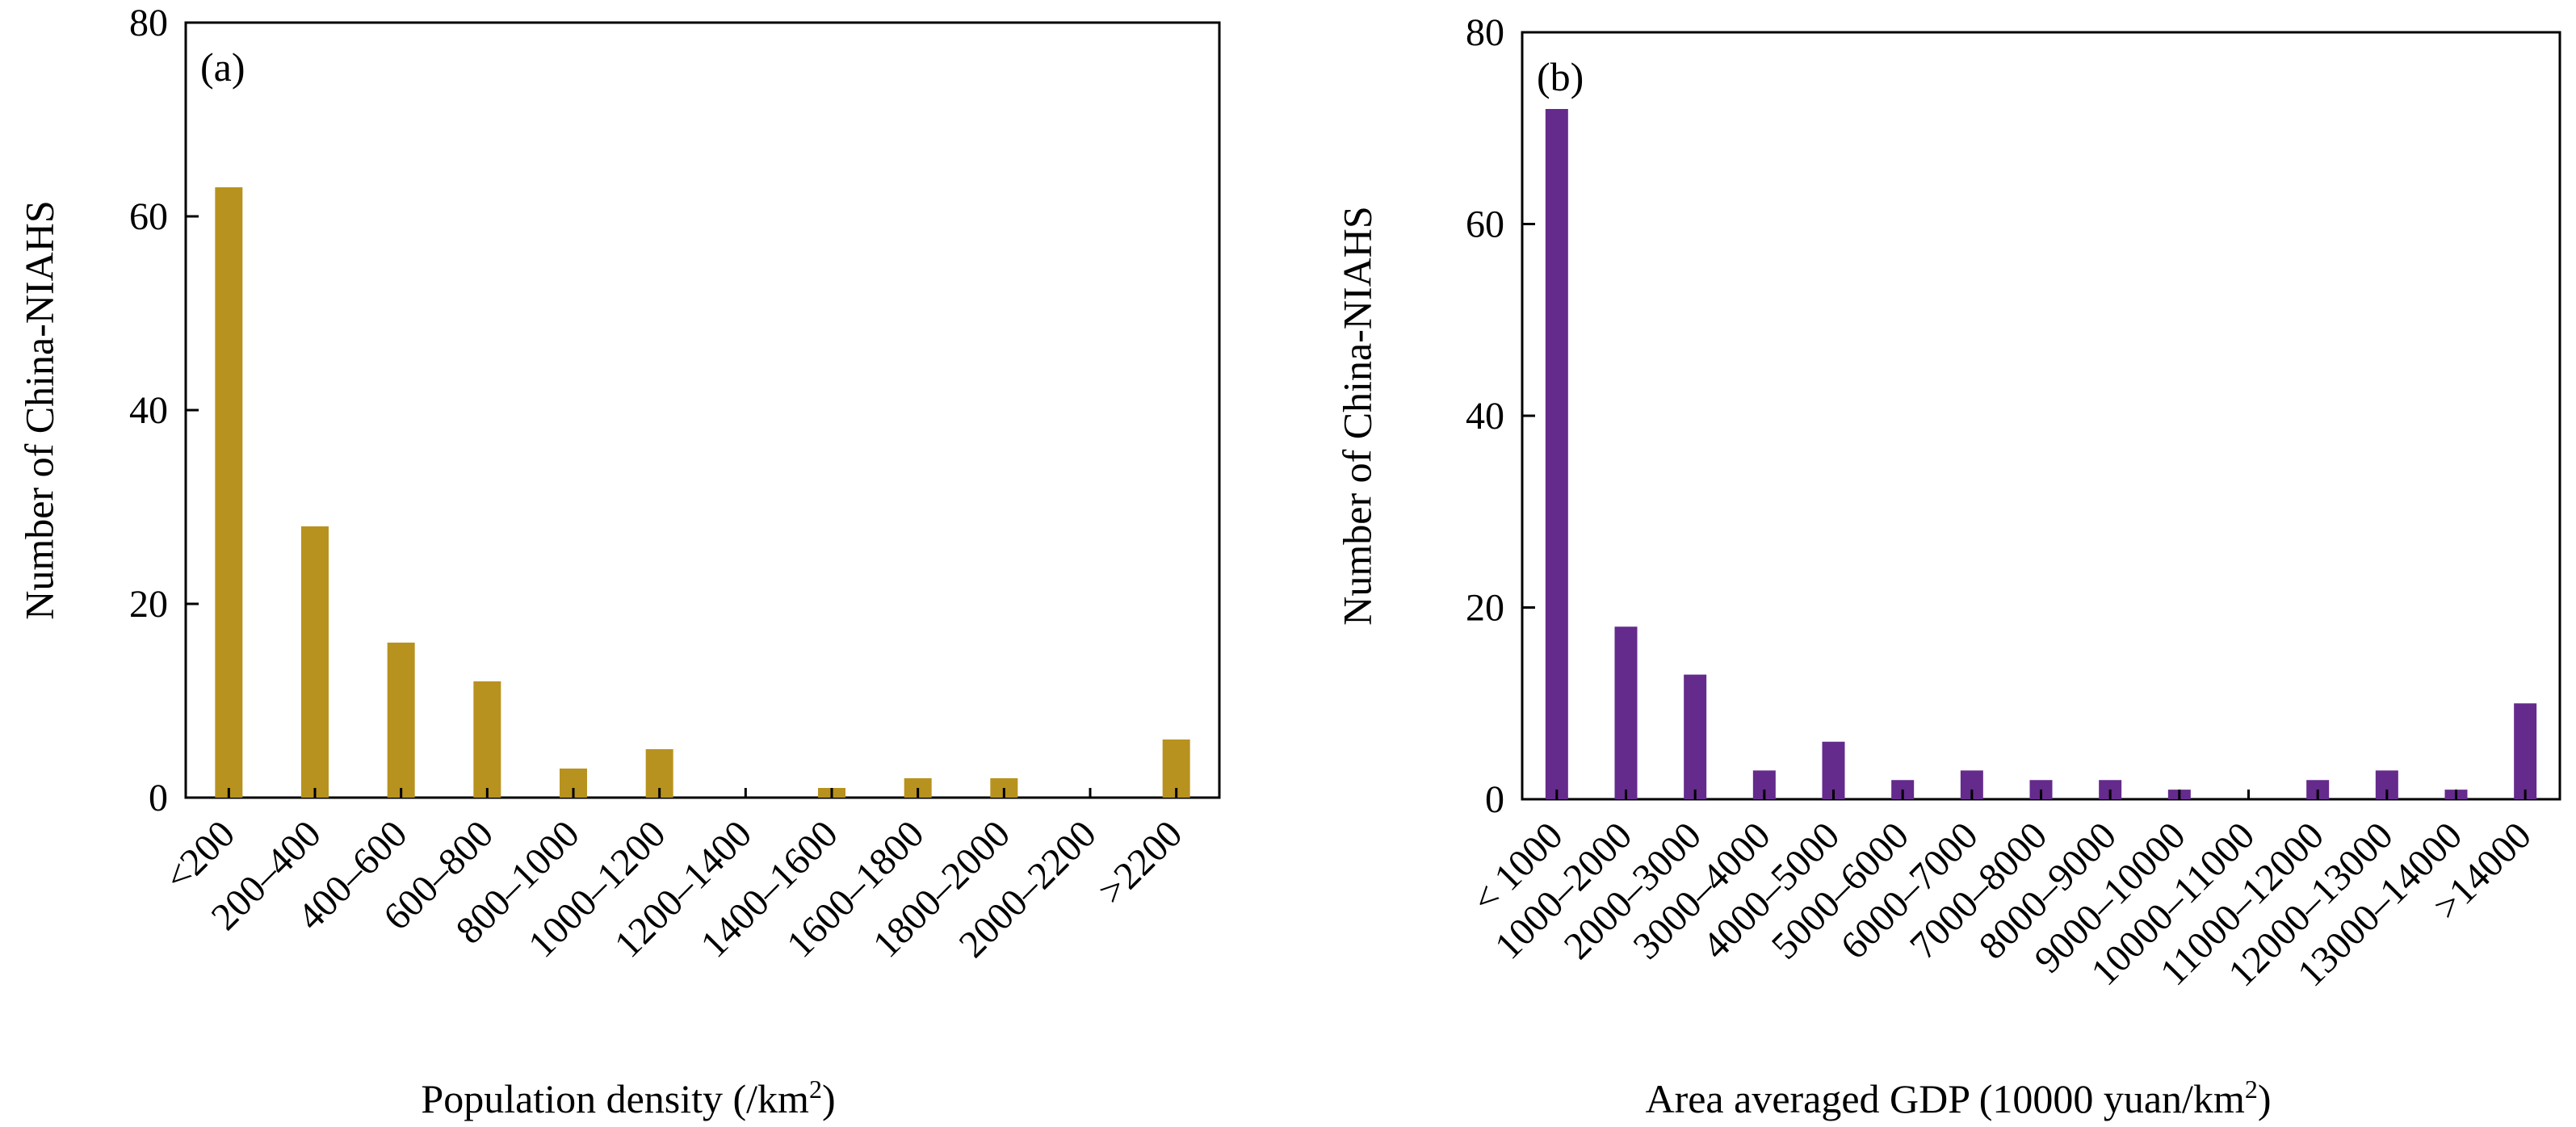 This screenshot has height=1127, width=2576. I want to click on x-axis-title: Area averaged GDP (10000 yuan/km2), so click(1958, 1098).